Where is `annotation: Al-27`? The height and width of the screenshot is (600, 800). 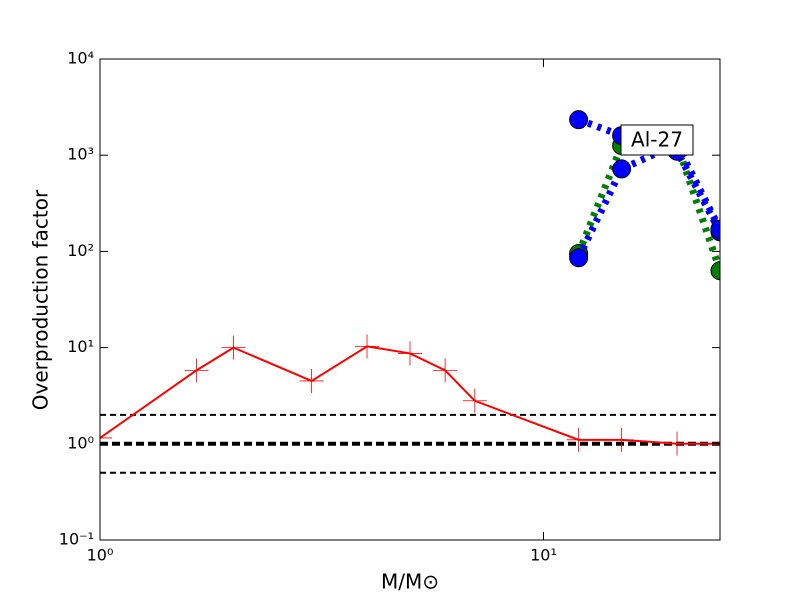 annotation: Al-27 is located at coordinates (657, 140).